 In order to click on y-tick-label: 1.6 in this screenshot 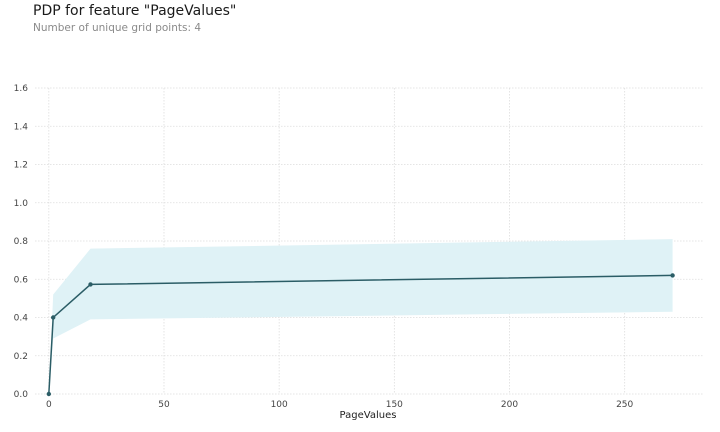, I will do `click(21, 89)`.